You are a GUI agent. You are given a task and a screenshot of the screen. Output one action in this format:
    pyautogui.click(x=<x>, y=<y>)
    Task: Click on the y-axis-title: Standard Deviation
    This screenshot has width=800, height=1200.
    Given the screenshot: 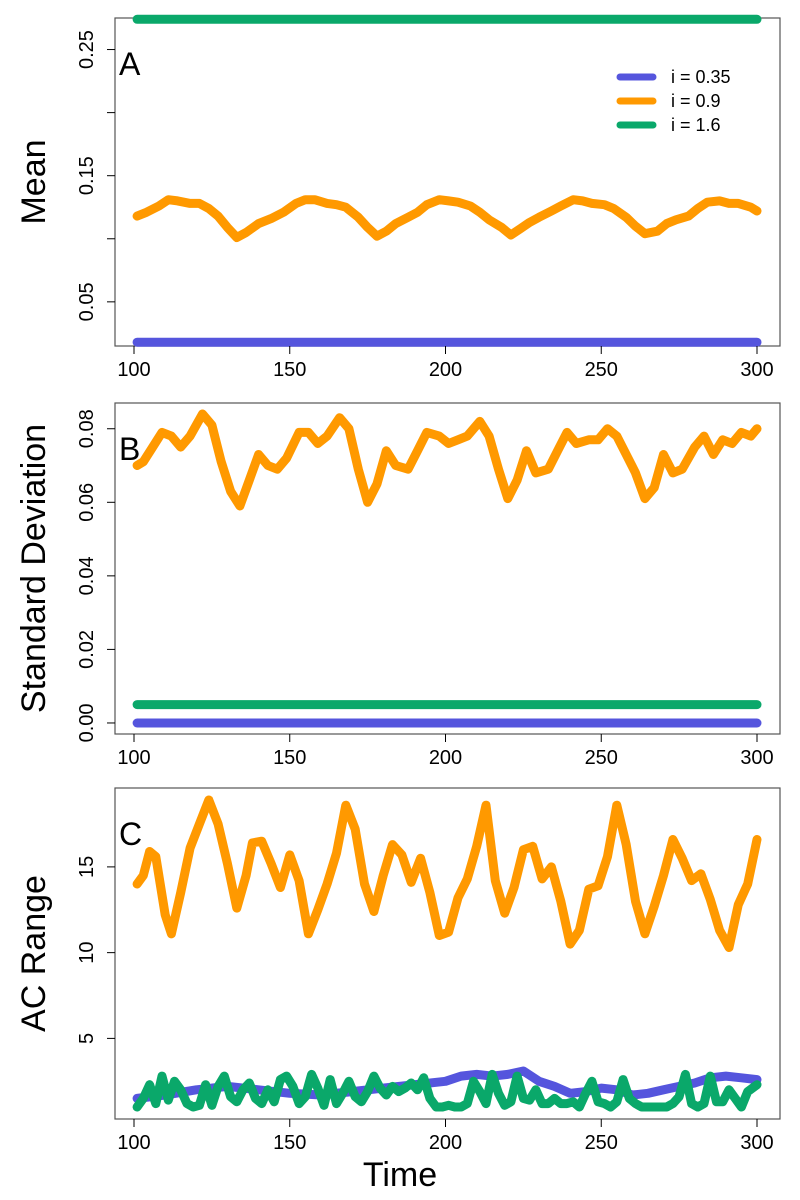 What is the action you would take?
    pyautogui.click(x=34, y=568)
    